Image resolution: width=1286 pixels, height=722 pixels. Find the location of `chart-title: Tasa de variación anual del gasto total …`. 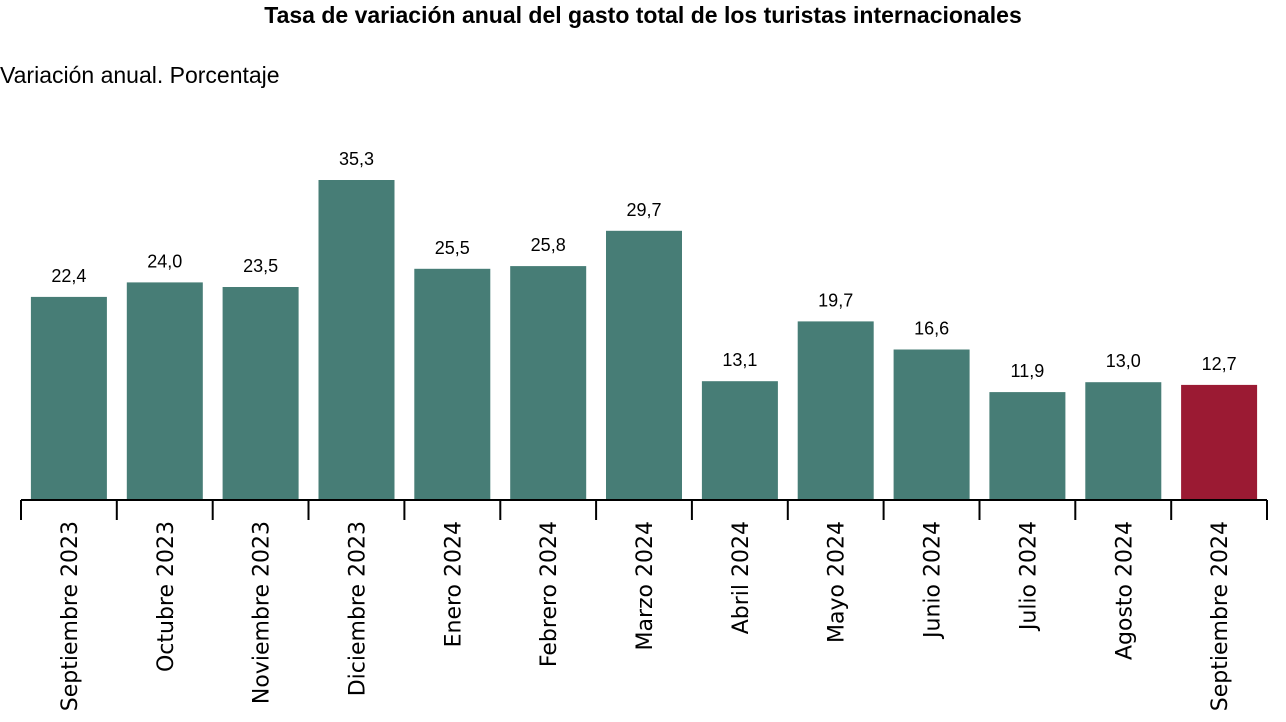

chart-title: Tasa de variación anual del gasto total … is located at coordinates (643, 15).